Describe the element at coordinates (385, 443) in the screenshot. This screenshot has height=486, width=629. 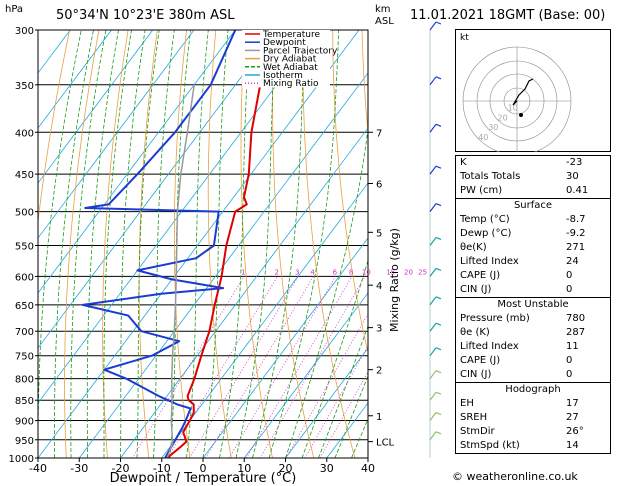
I see `height-tick-label: LCL` at that location.